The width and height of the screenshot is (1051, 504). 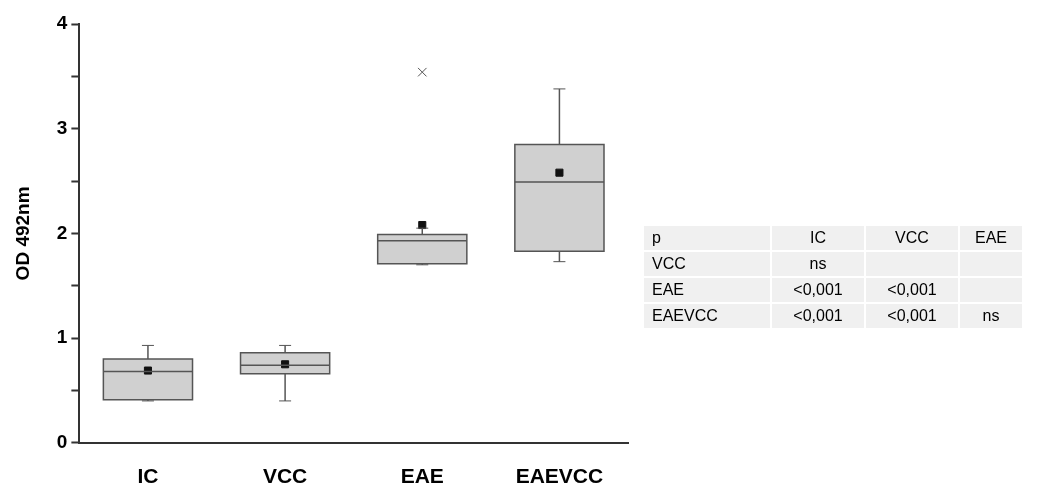 I want to click on y-axis-title: OD 492nm, so click(x=22, y=233).